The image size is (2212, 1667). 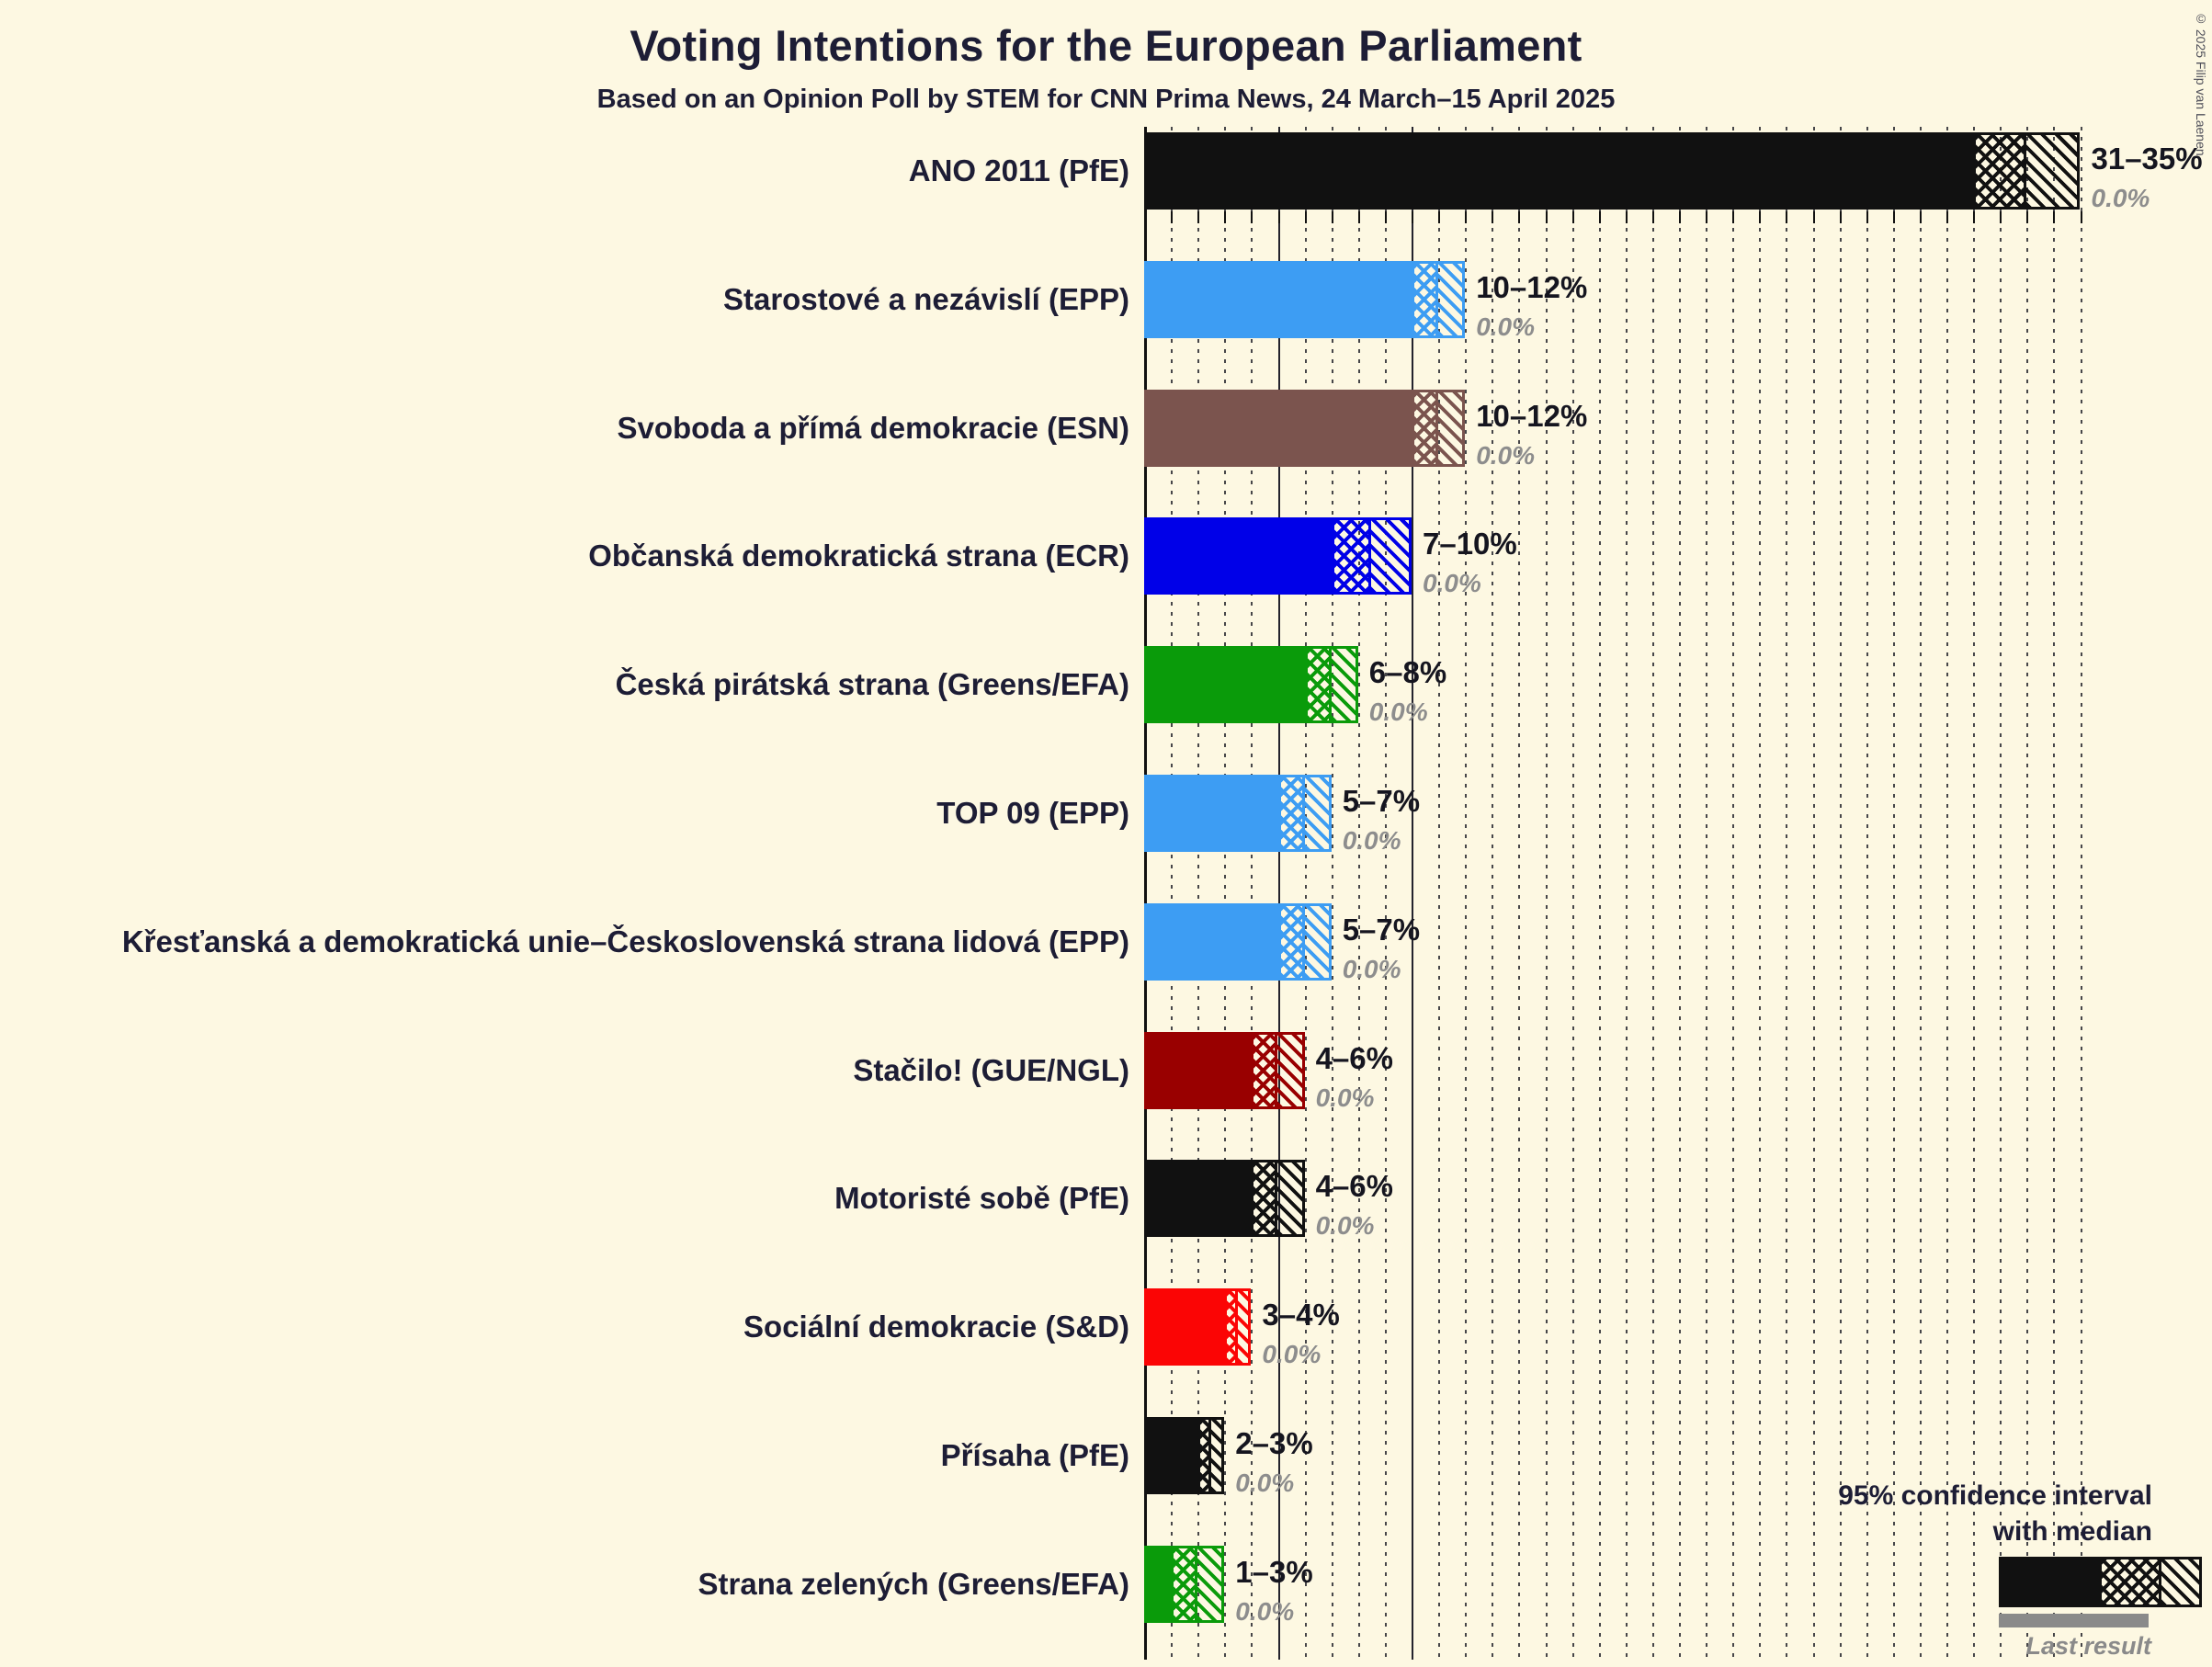 What do you see at coordinates (2049, 1582) in the screenshot?
I see `legend-solid-segment` at bounding box center [2049, 1582].